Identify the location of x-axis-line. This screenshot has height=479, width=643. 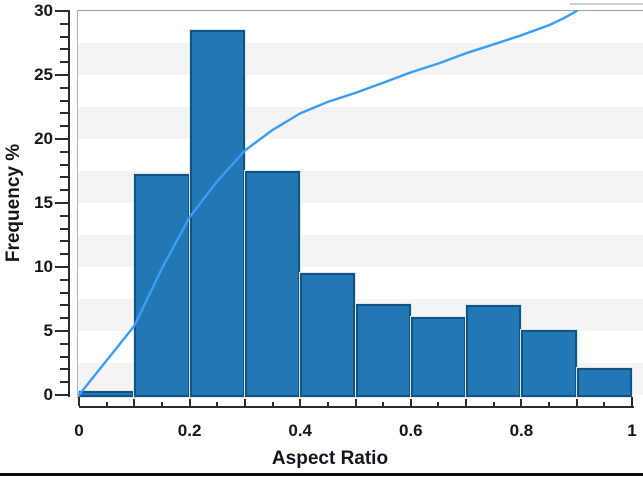
(356, 407).